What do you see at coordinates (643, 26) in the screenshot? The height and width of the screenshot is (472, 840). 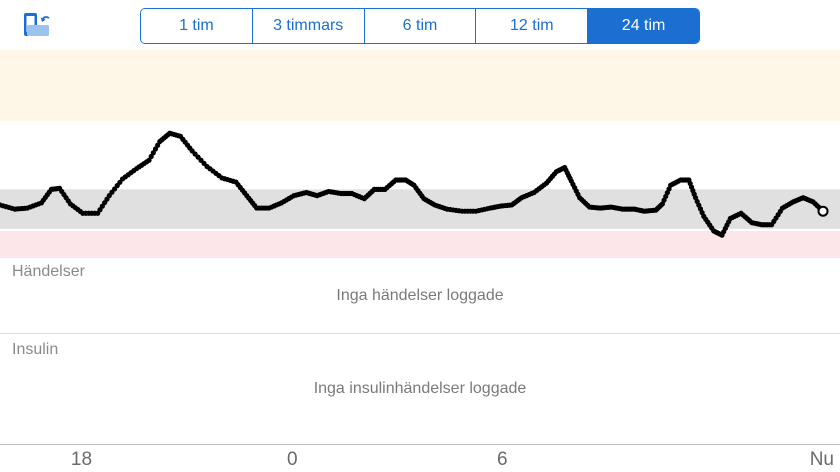 I see `range-24-tim: 24 tim` at bounding box center [643, 26].